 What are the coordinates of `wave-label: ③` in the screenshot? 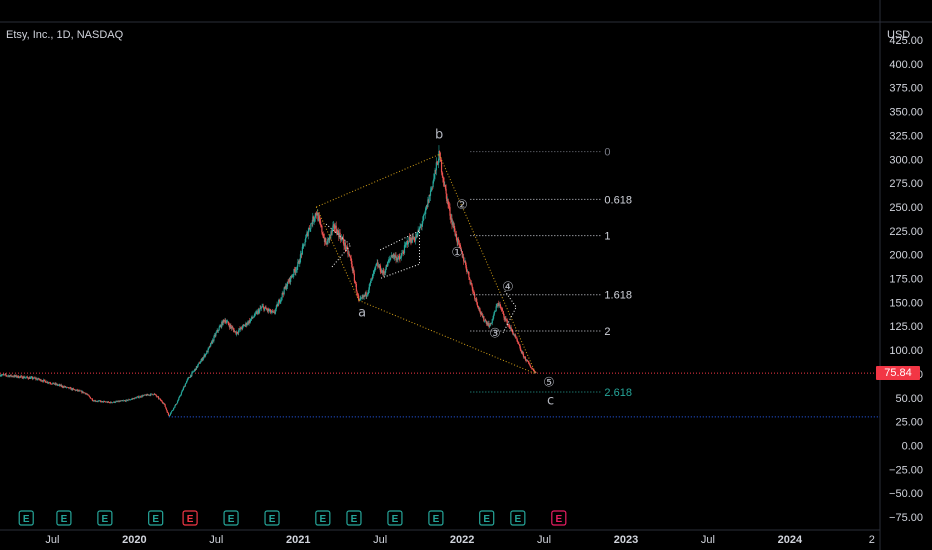 It's located at (495, 334).